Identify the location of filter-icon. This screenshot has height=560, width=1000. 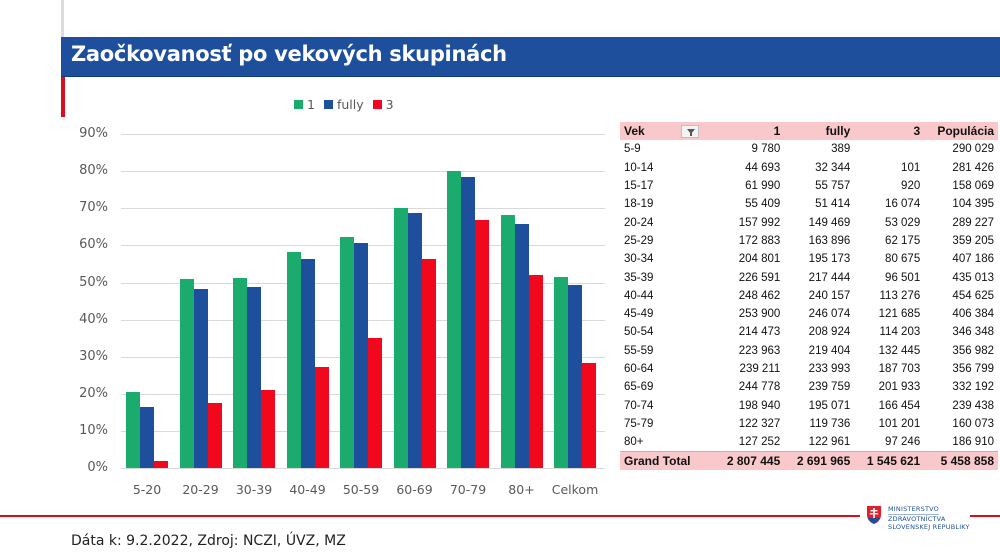
(689, 132).